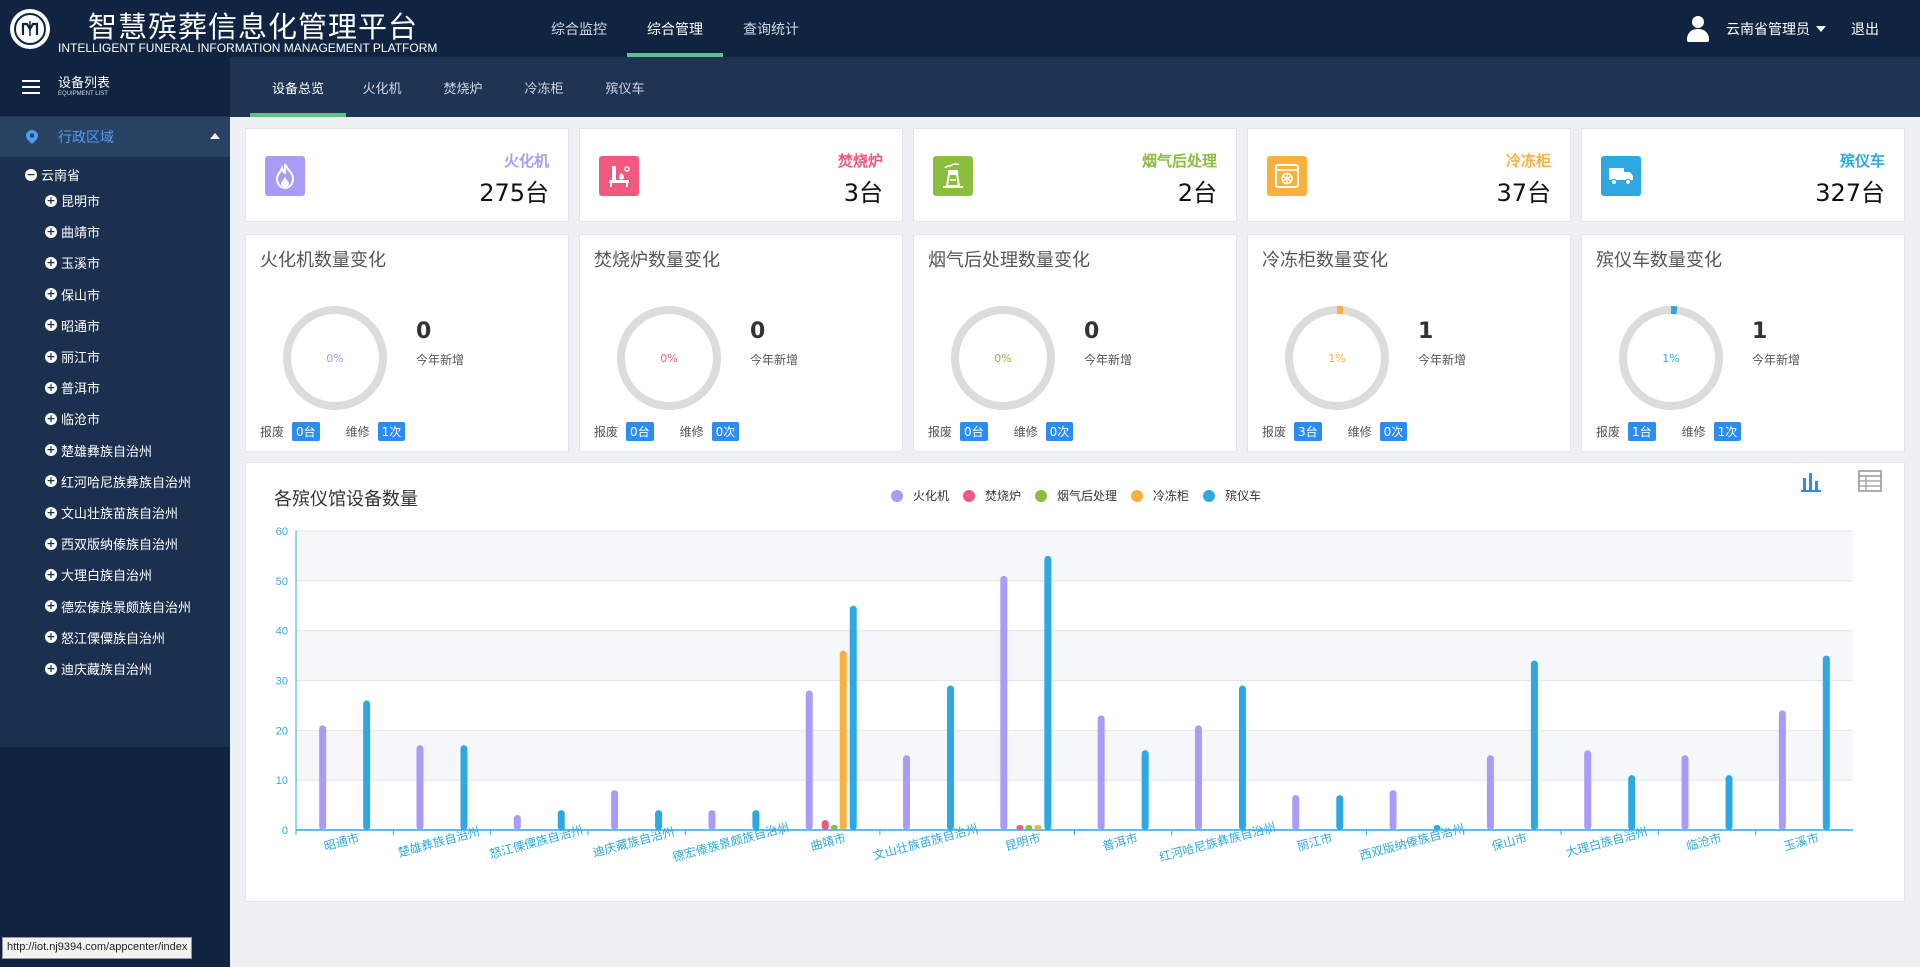 The image size is (1920, 967). Describe the element at coordinates (579, 29) in the screenshot. I see `nav-monitor: 综合监控` at that location.